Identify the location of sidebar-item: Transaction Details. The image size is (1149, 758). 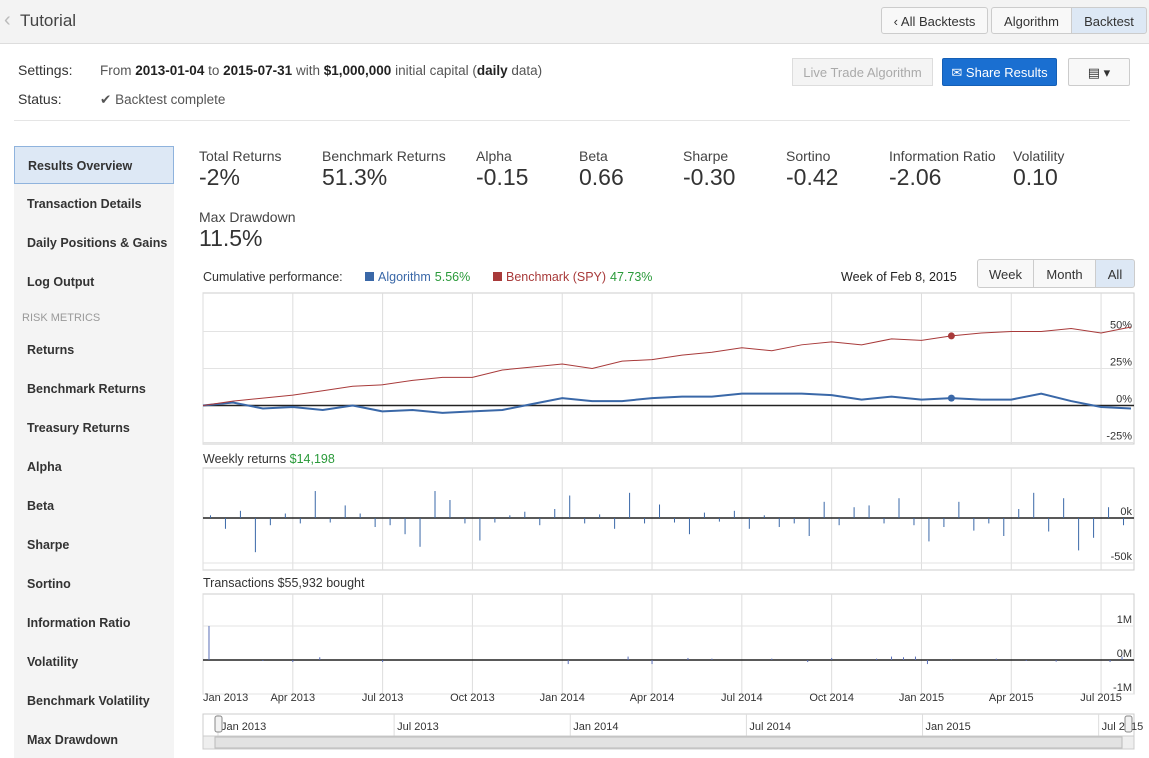
(94, 204).